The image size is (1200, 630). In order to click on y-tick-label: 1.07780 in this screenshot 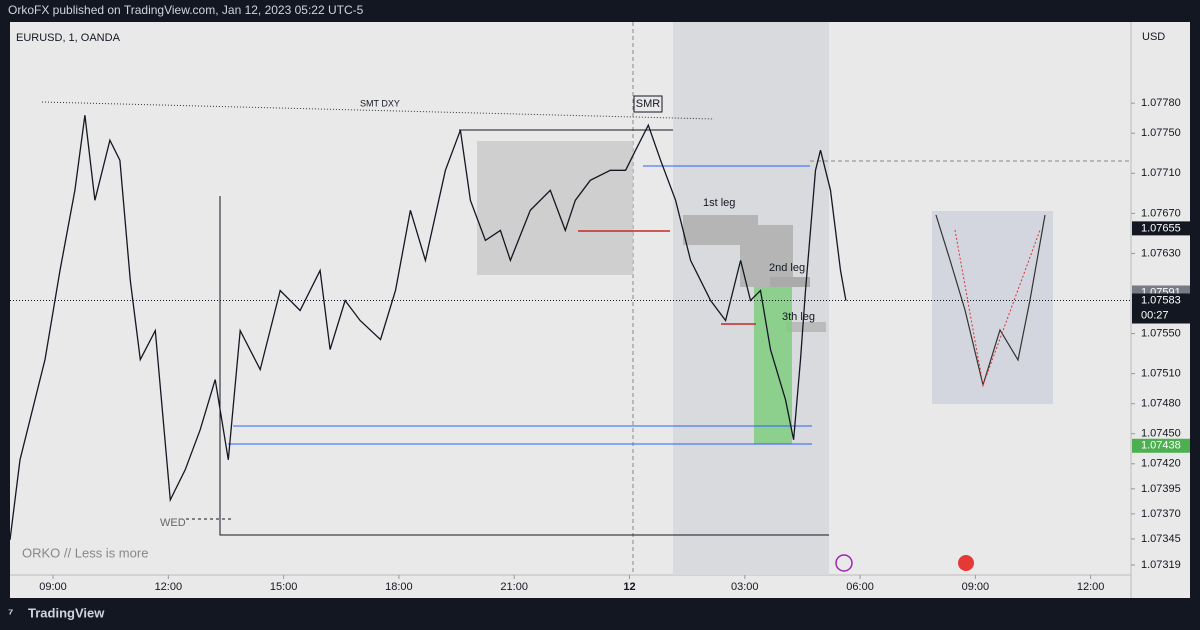, I will do `click(1161, 103)`.